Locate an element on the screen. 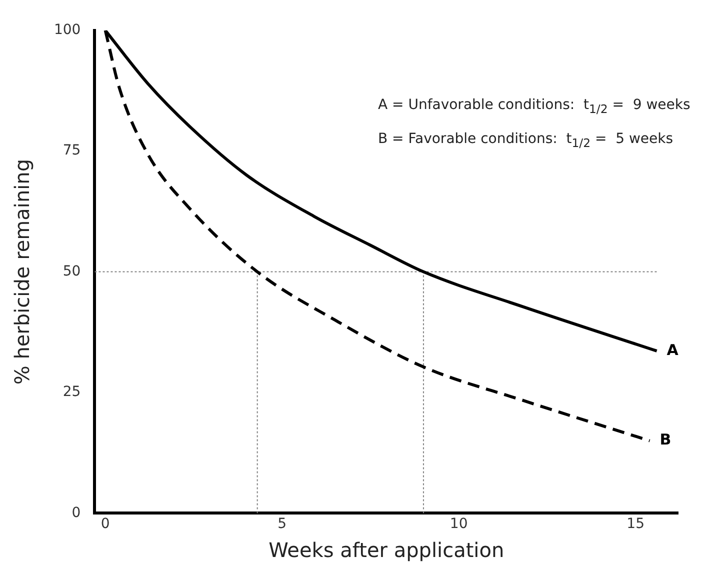 The height and width of the screenshot is (577, 716). x-axis-title: Weeks after application is located at coordinates (386, 550).